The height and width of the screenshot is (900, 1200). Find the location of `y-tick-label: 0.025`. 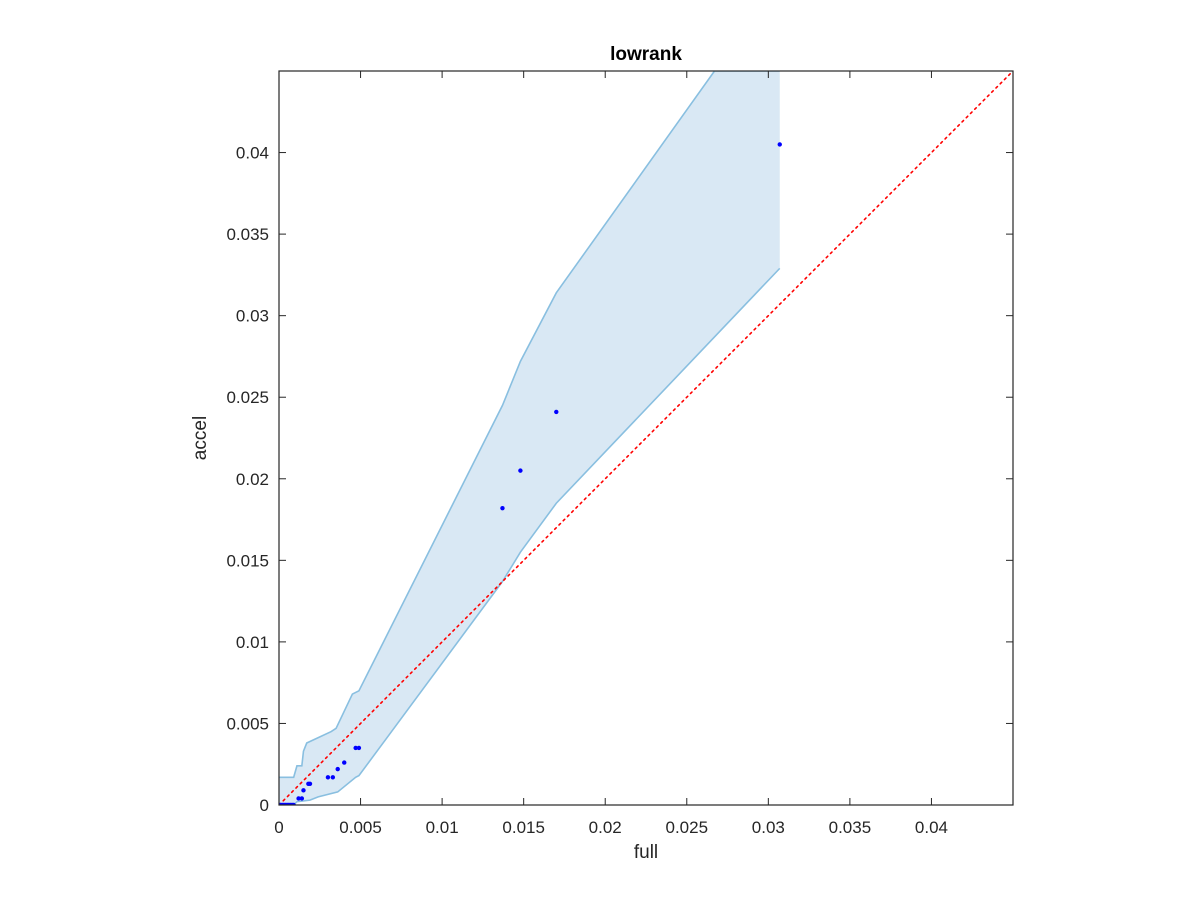

y-tick-label: 0.025 is located at coordinates (247, 397).